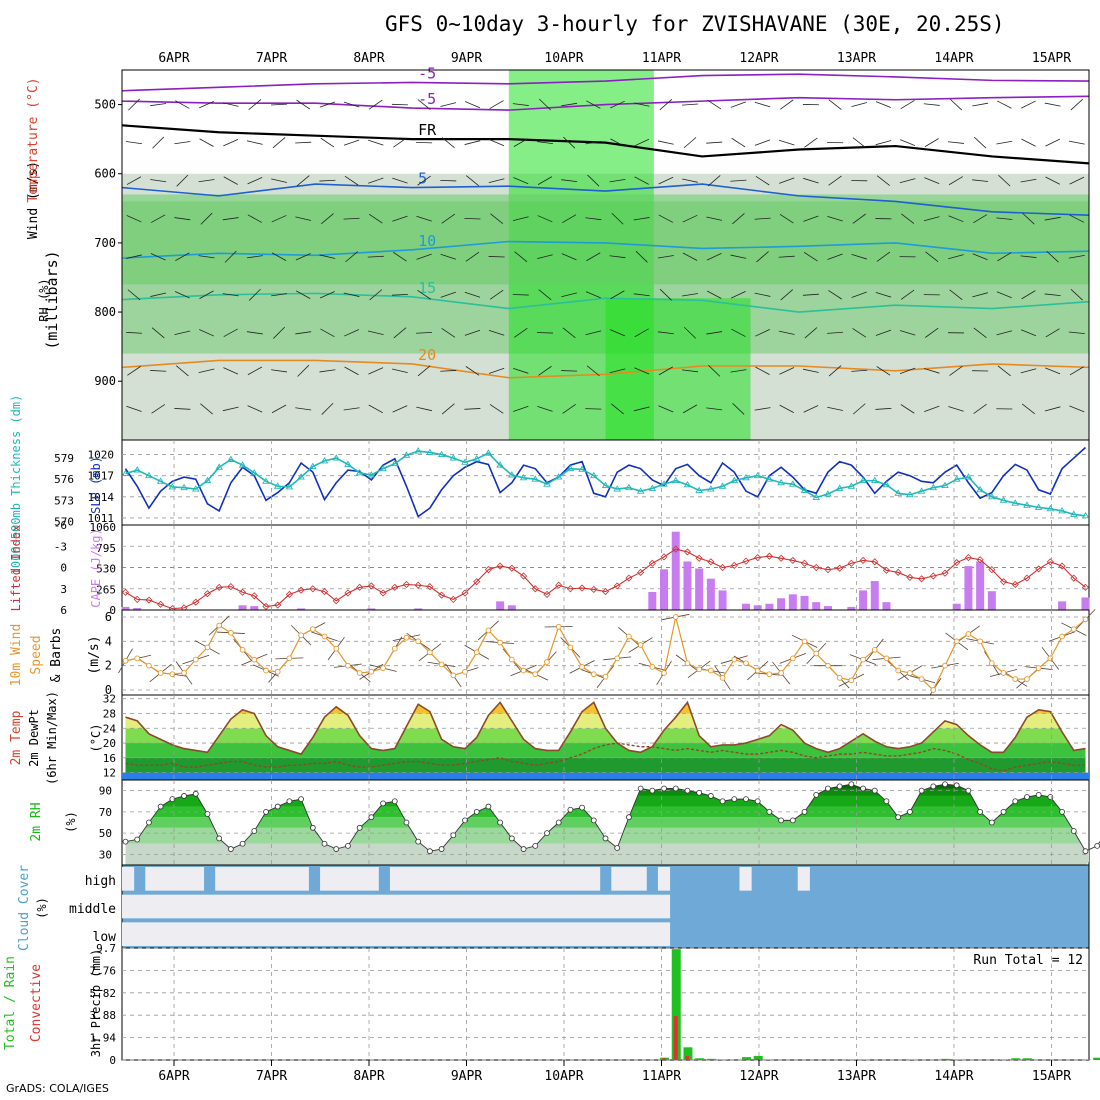 The height and width of the screenshot is (1100, 1100). What do you see at coordinates (105, 105) in the screenshot?
I see `upper-air-ytick: 500` at bounding box center [105, 105].